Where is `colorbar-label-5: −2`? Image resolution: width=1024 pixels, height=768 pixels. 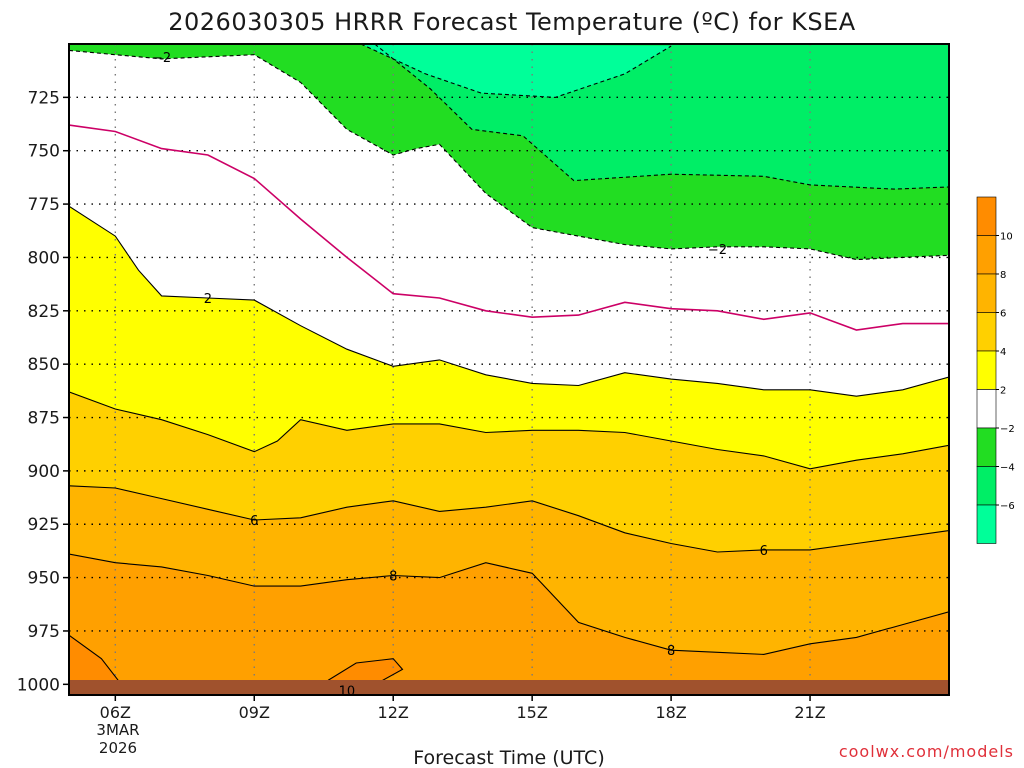 colorbar-label-5: −2 is located at coordinates (1007, 429).